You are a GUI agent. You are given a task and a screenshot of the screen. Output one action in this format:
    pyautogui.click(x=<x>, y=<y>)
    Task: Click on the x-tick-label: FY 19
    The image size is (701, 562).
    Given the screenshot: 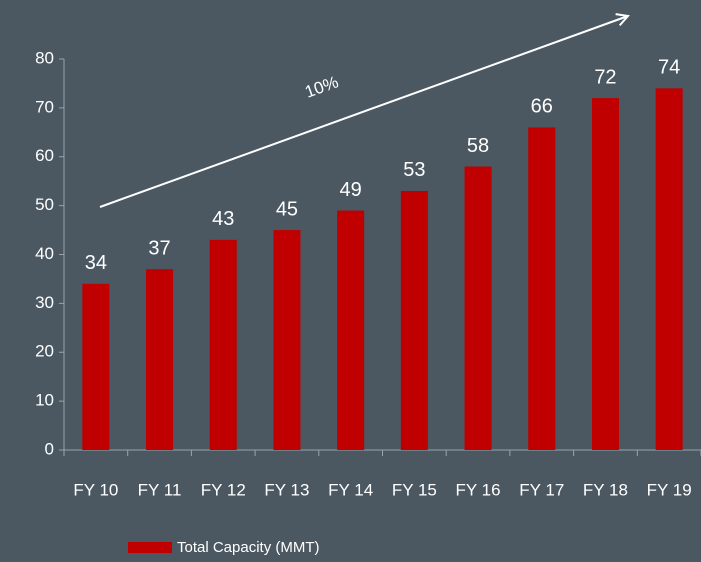 What is the action you would take?
    pyautogui.click(x=669, y=489)
    